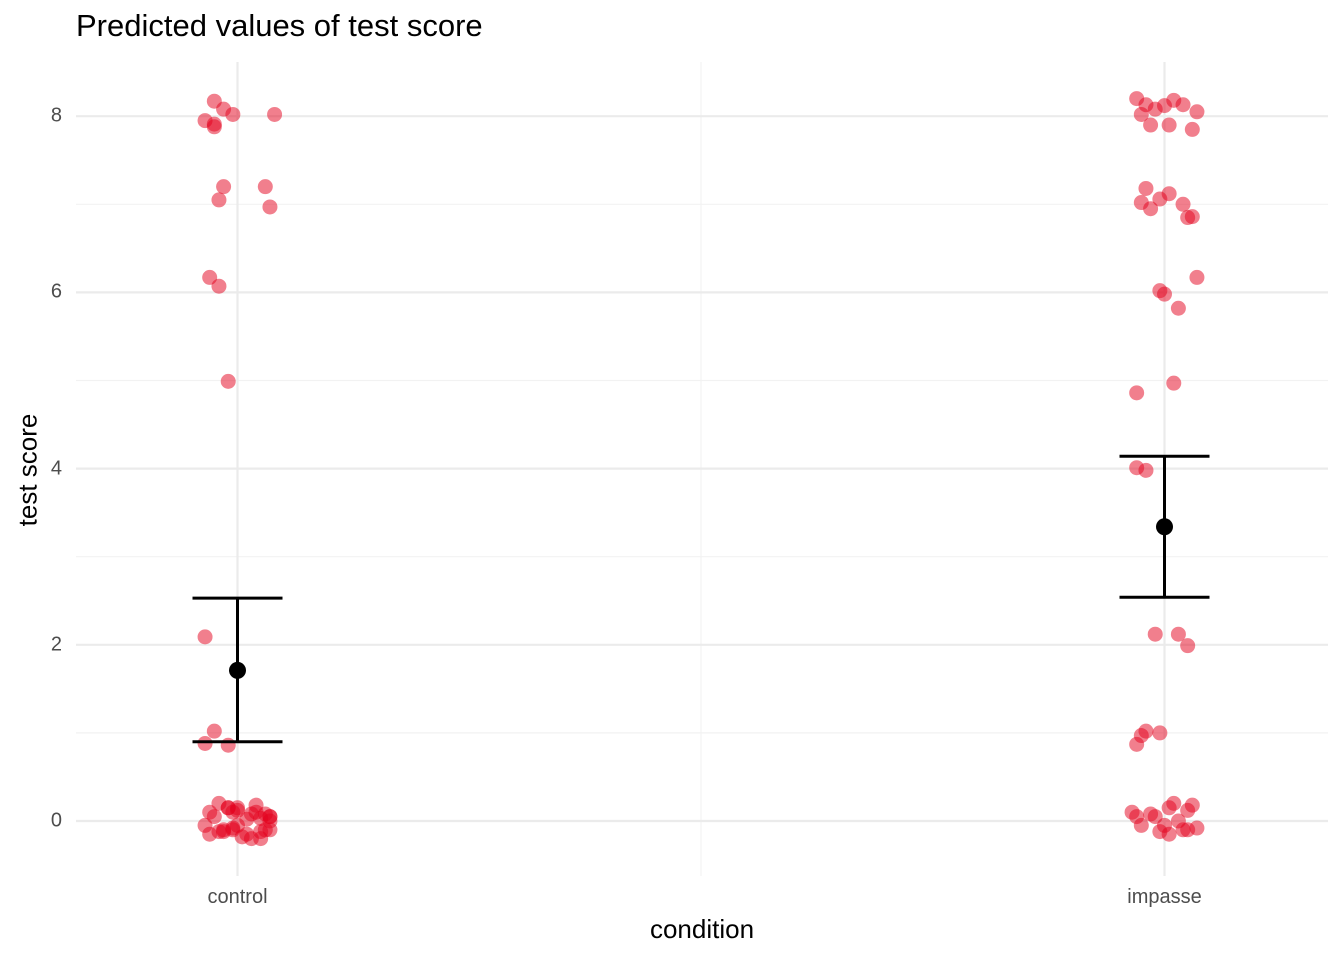 The image size is (1344, 960). I want to click on y-tick-label: 6, so click(56, 291).